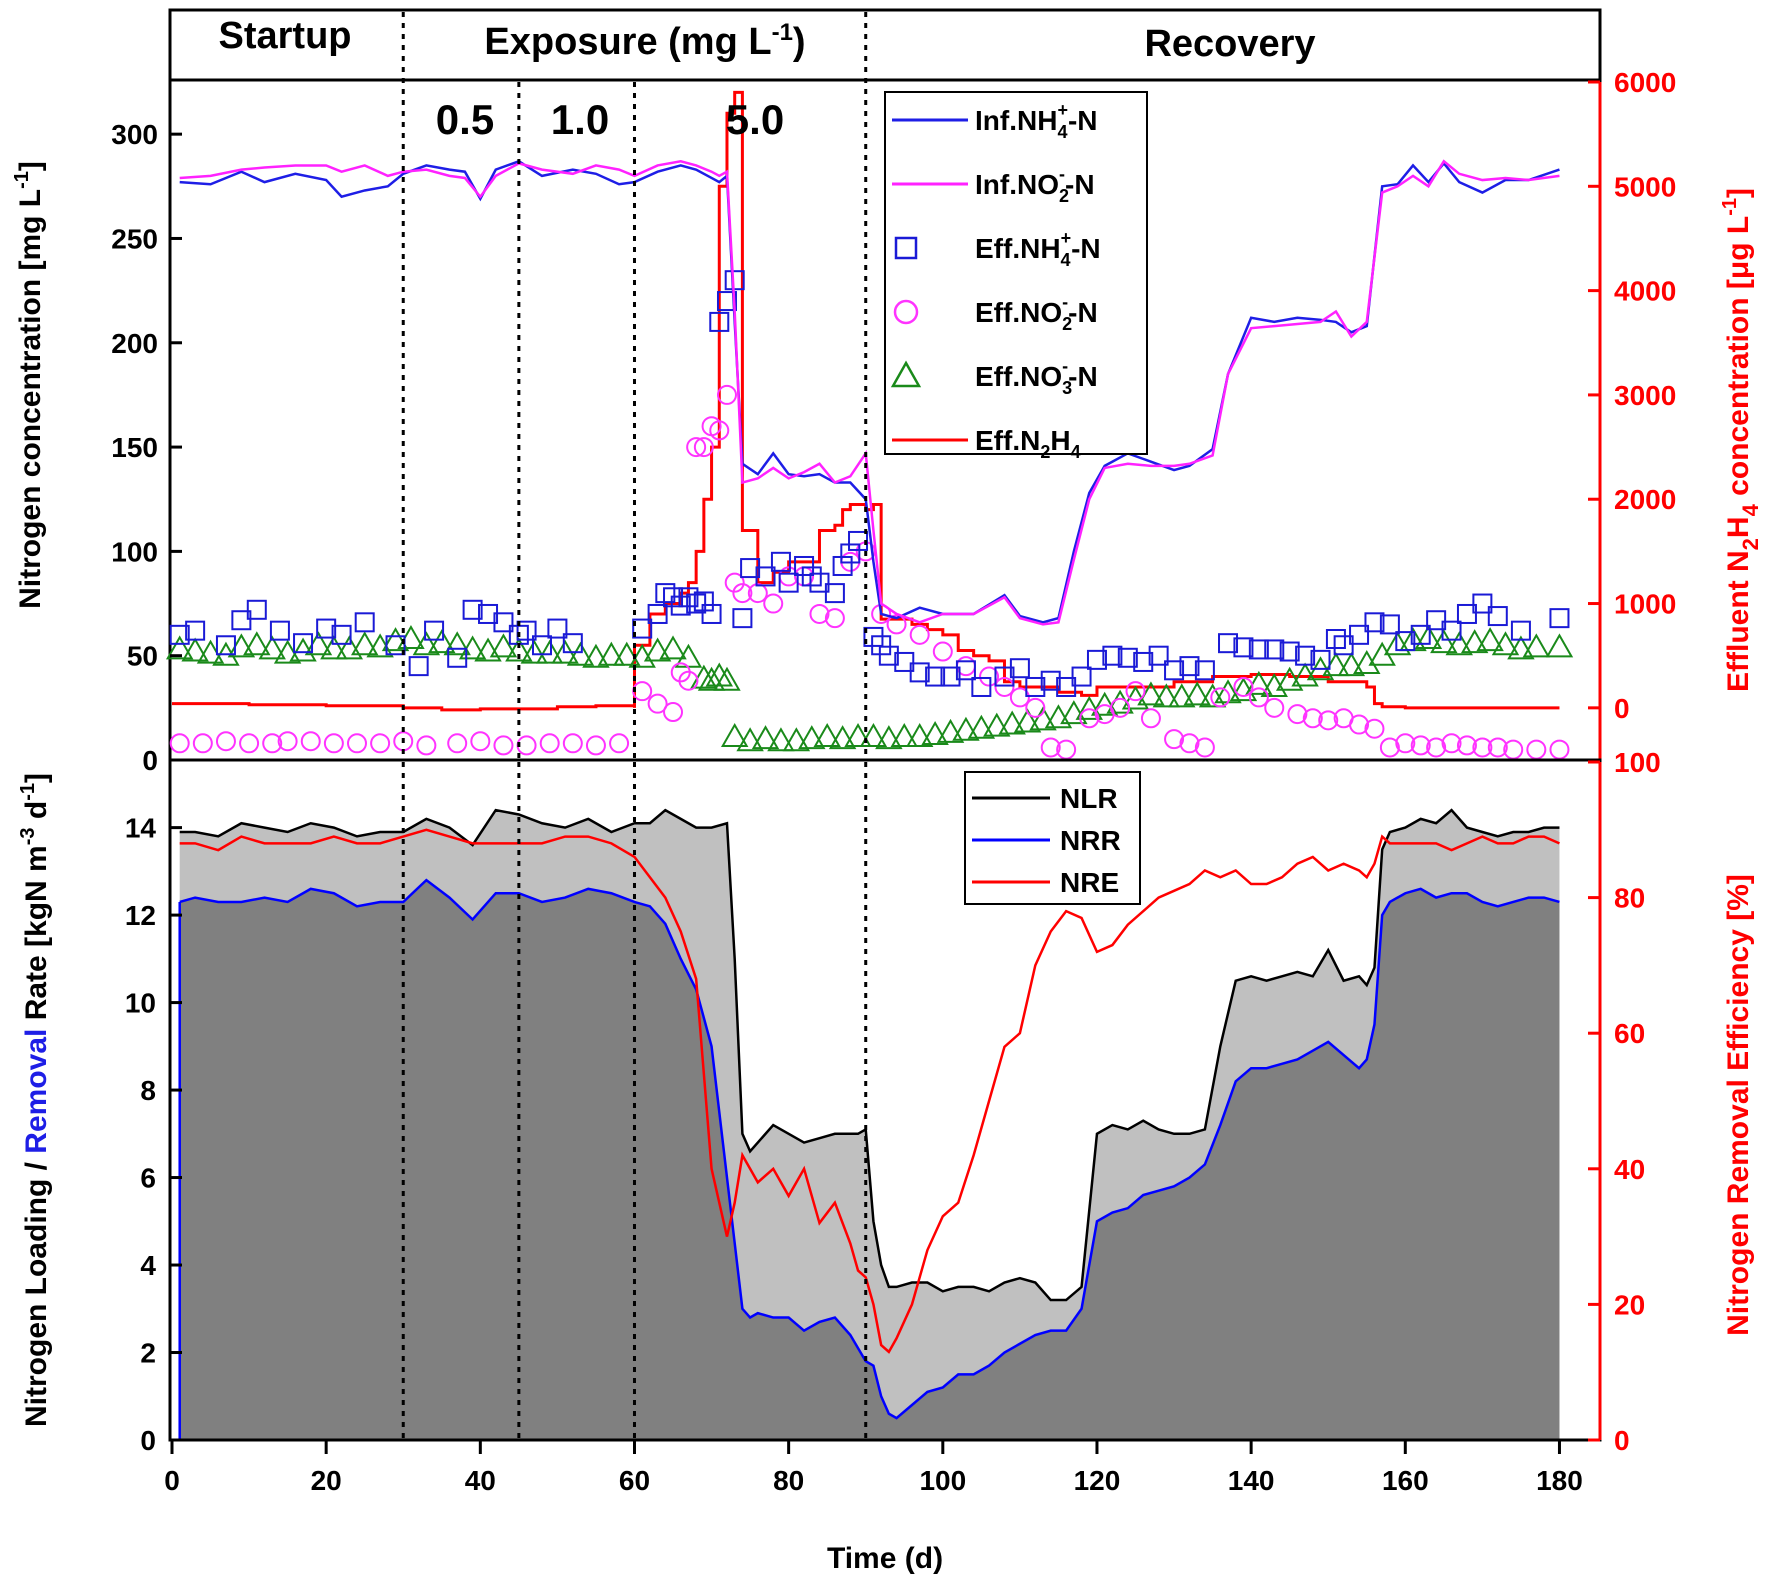 This screenshot has width=1770, height=1582. Describe the element at coordinates (1097, 1480) in the screenshot. I see `x-tick-label: 120` at that location.